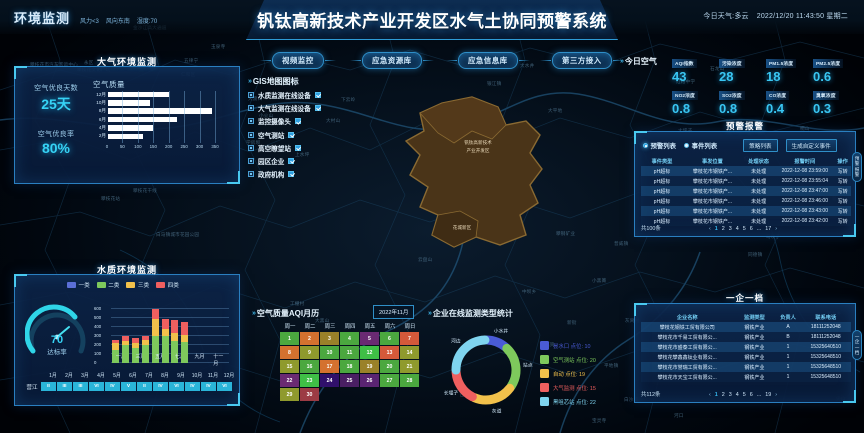 Image resolution: width=864 pixels, height=433 pixels. I want to click on legend-item-4: 四类, so click(167, 285).